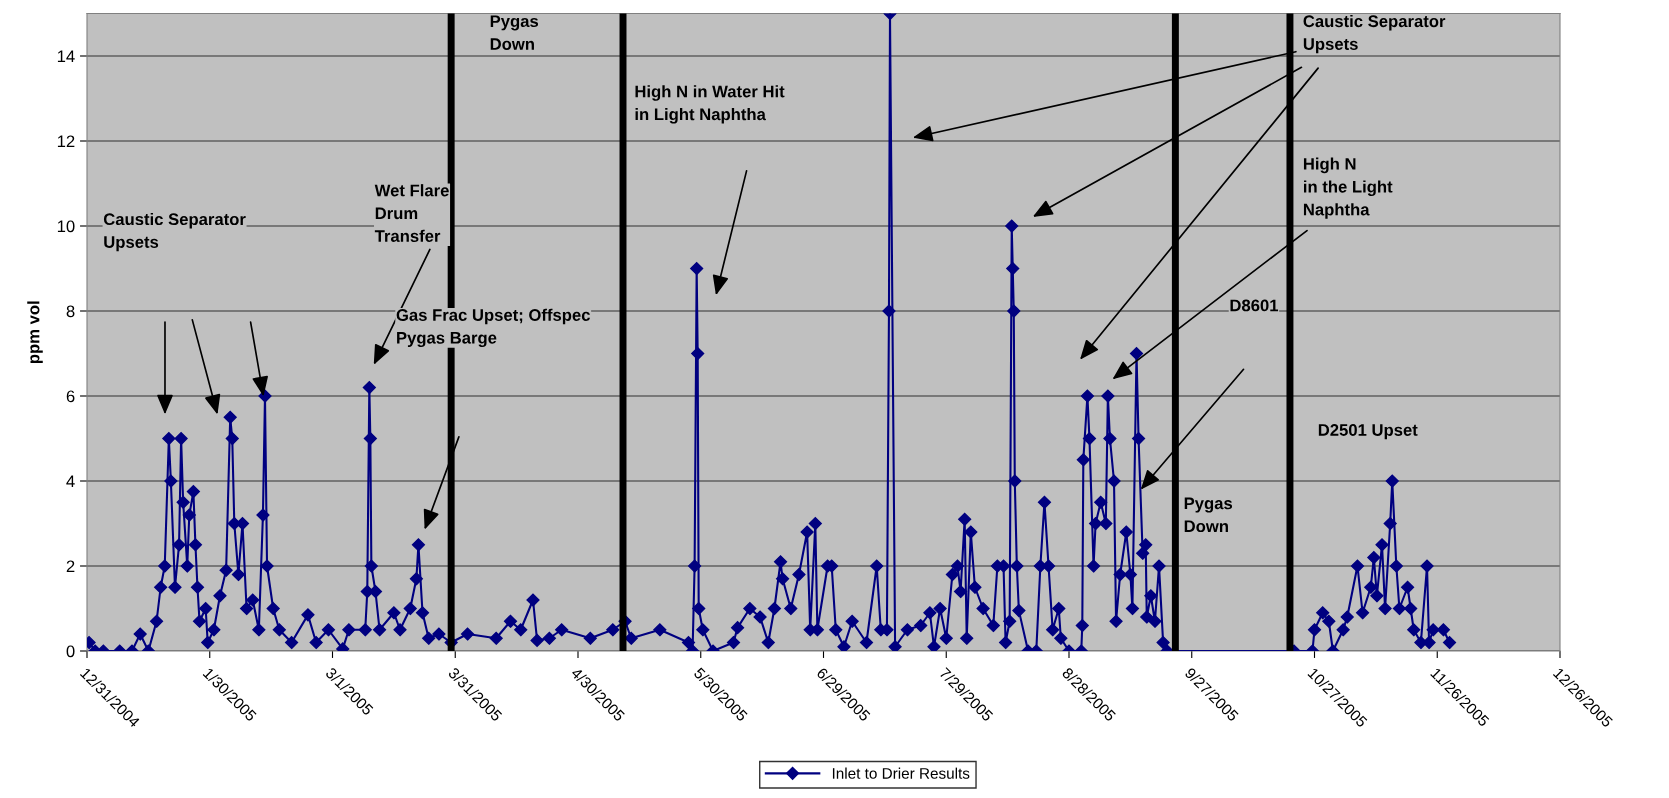  I want to click on y-tick-label: 2, so click(70, 566).